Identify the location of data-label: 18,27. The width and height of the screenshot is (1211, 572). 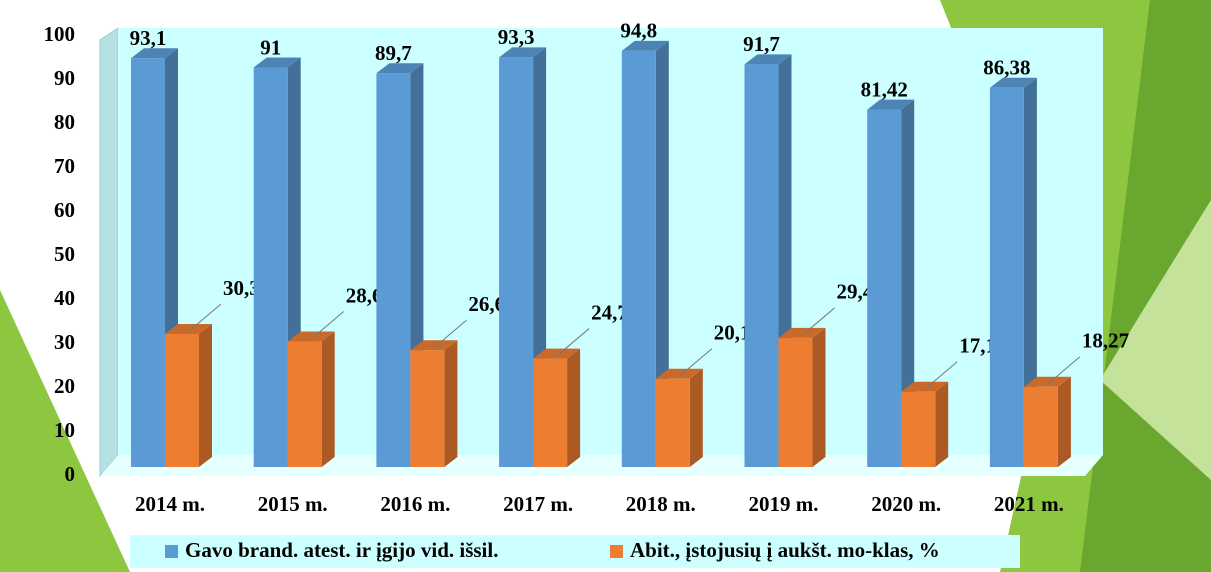
(1105, 341).